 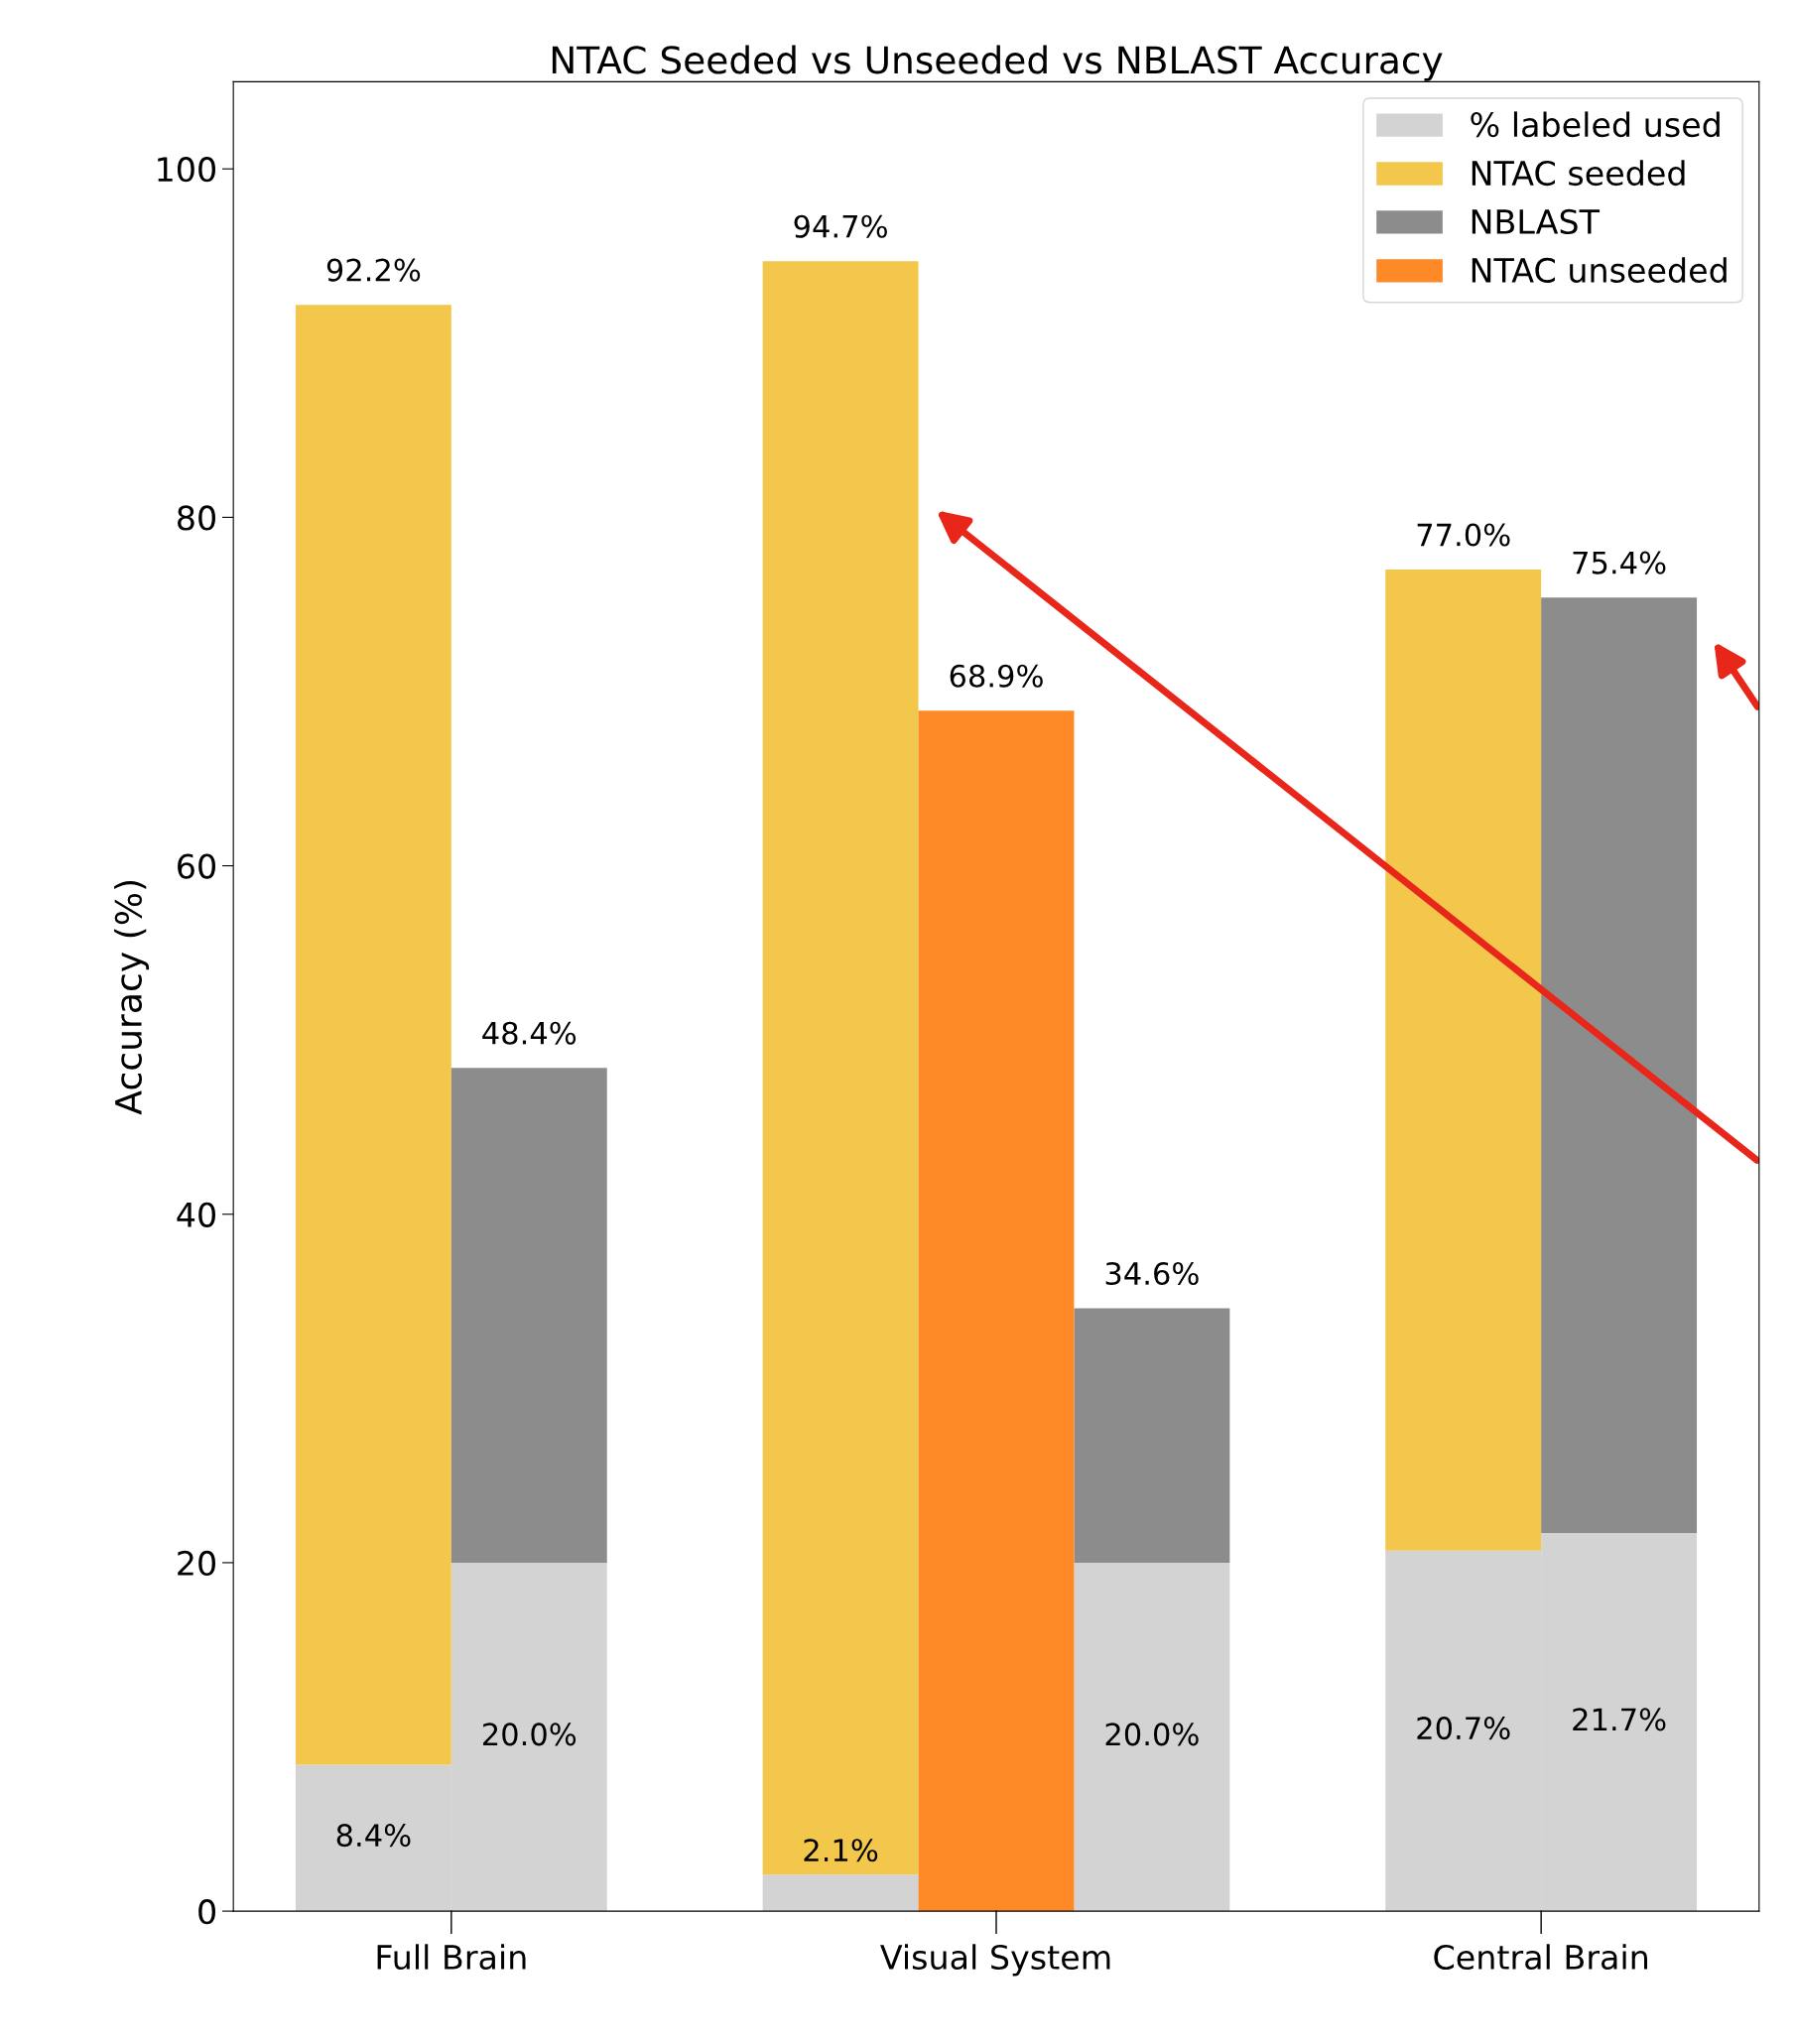 What do you see at coordinates (840, 226) in the screenshot?
I see `total-label: 94.7%` at bounding box center [840, 226].